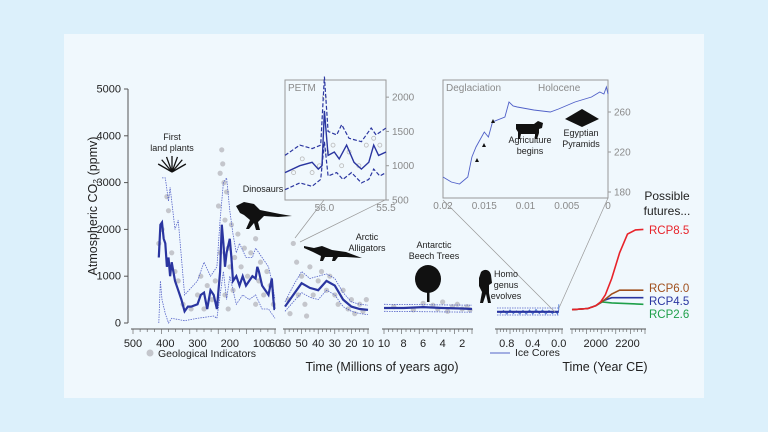  I want to click on inset-x-tick-label: 56.0, so click(325, 208).